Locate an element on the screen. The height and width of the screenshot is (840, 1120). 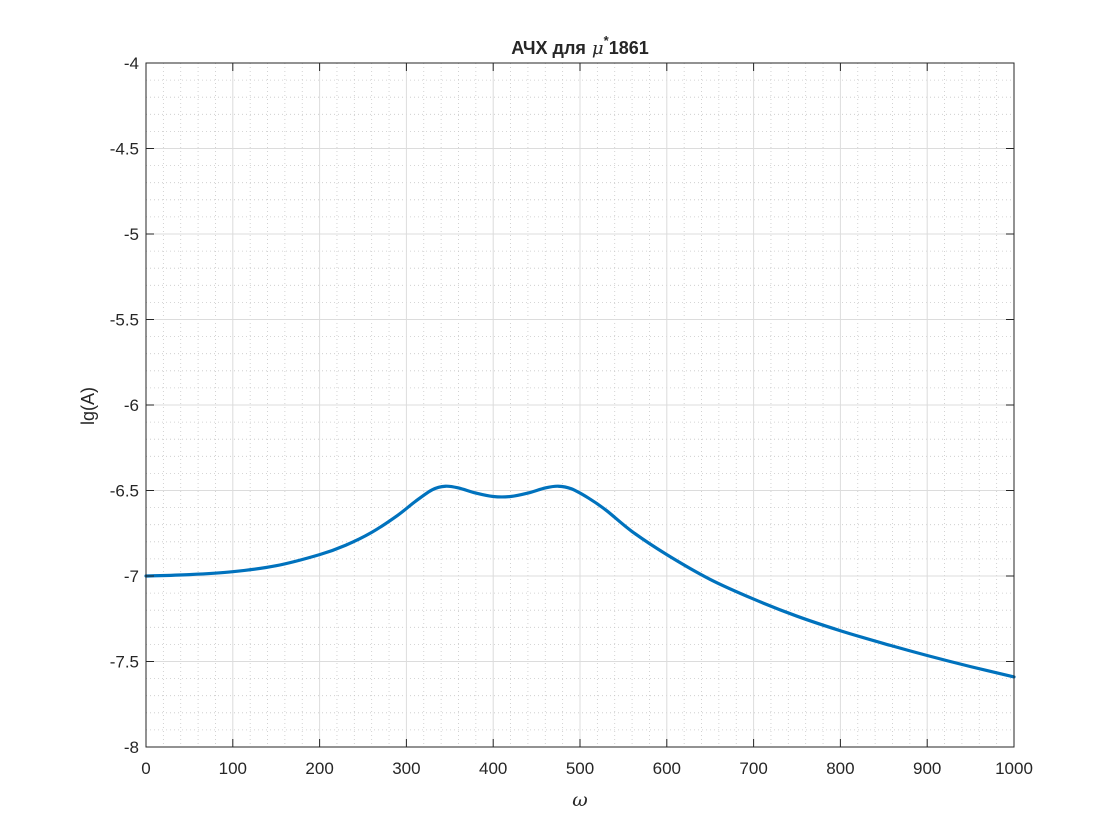
title-superscript: * is located at coordinates (607, 40).